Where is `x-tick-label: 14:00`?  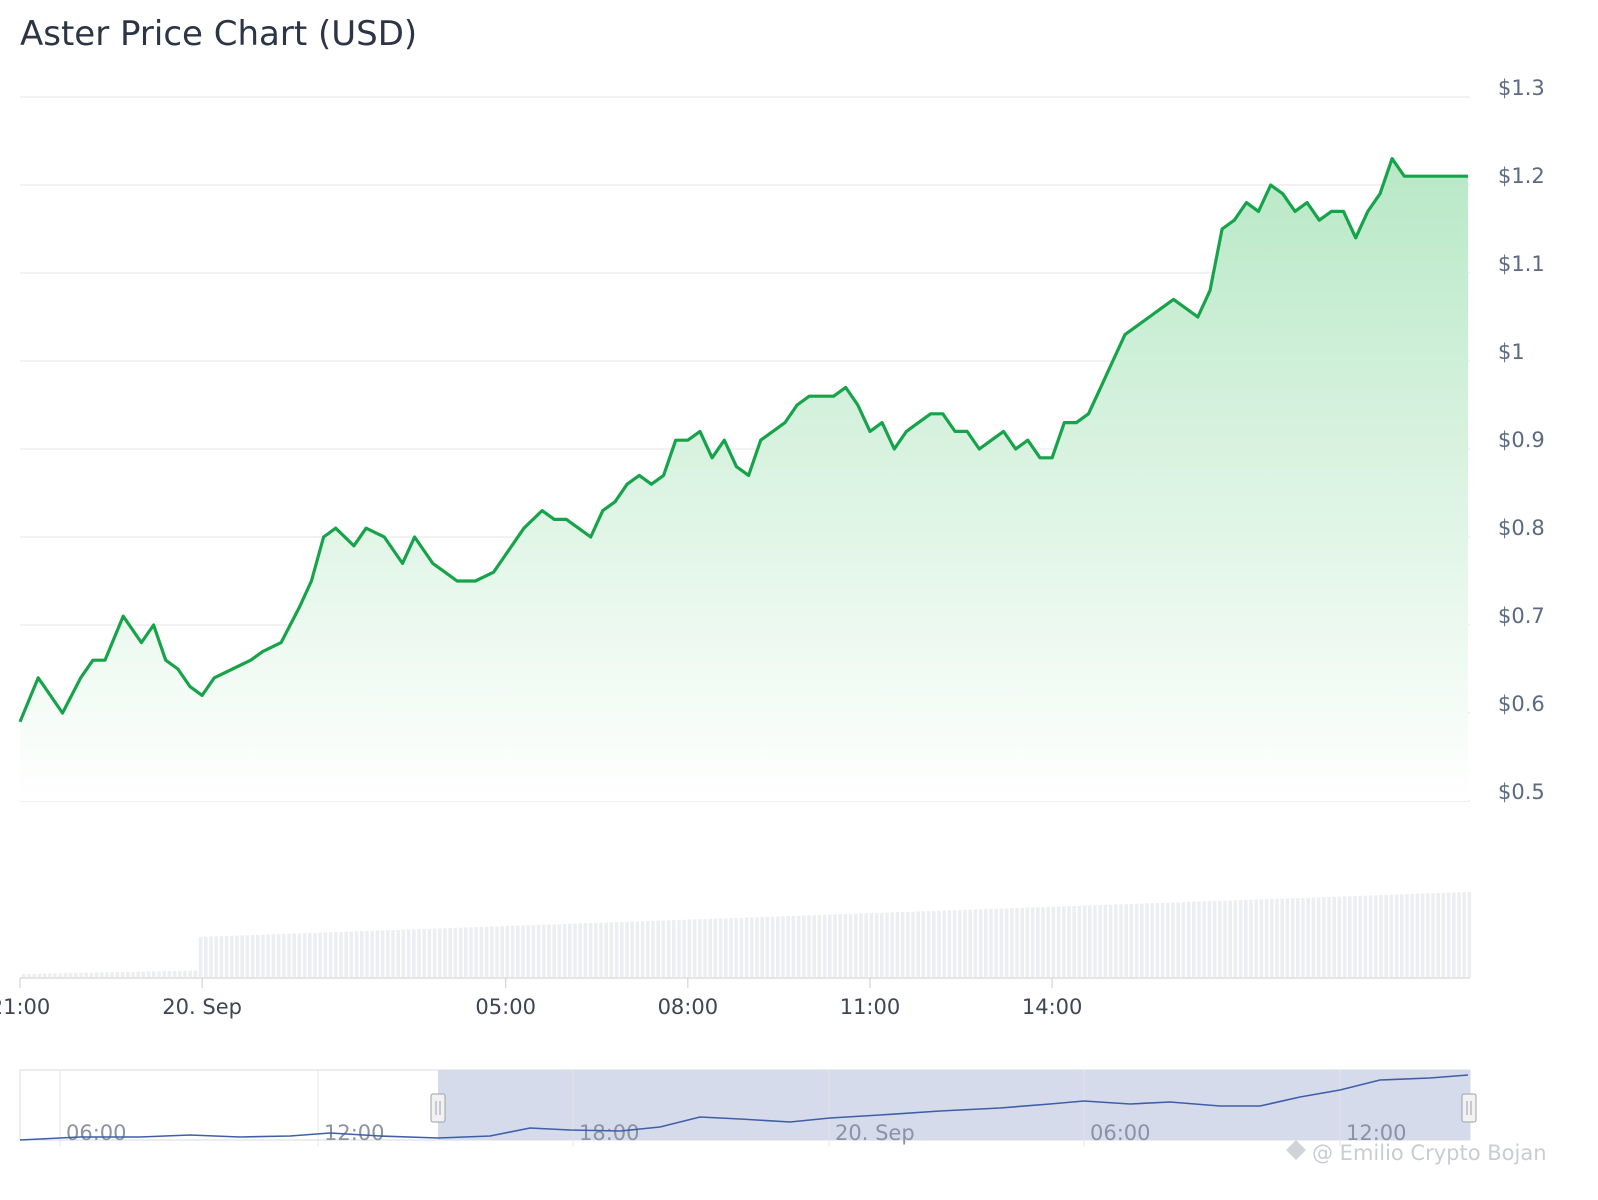 x-tick-label: 14:00 is located at coordinates (1052, 1007).